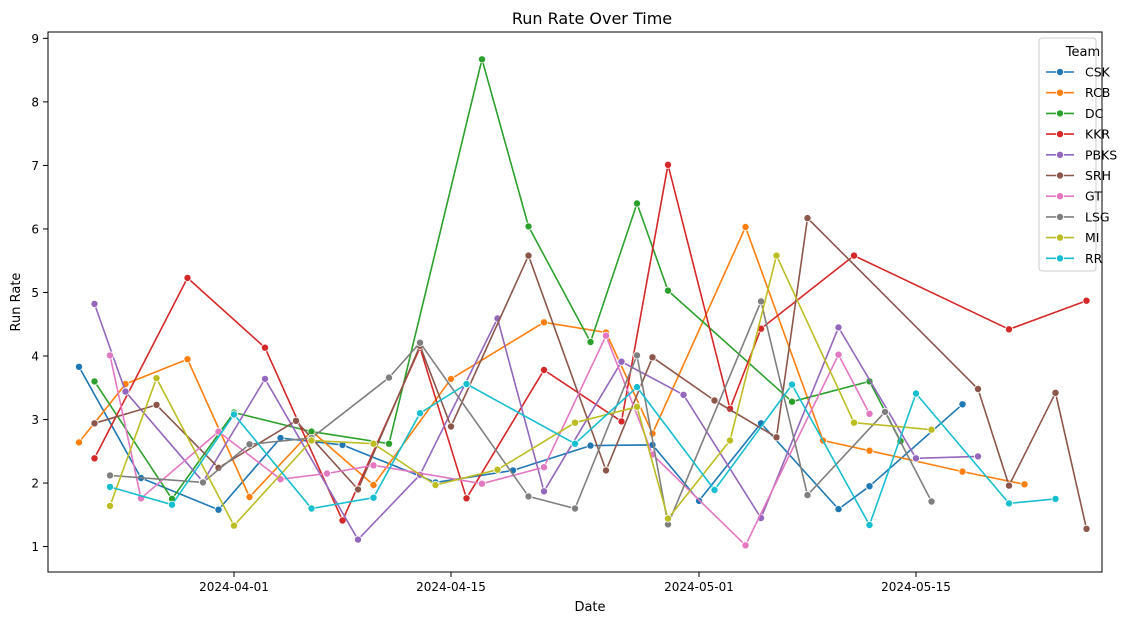 The image size is (1143, 628). What do you see at coordinates (35, 484) in the screenshot?
I see `y-tick-label: 2` at bounding box center [35, 484].